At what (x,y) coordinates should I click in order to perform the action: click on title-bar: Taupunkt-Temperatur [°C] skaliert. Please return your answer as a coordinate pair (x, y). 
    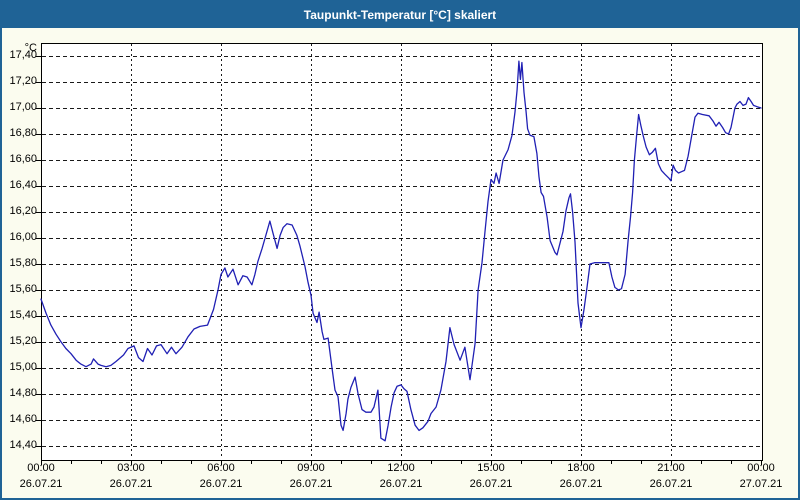
    Looking at the image, I should click on (400, 15).